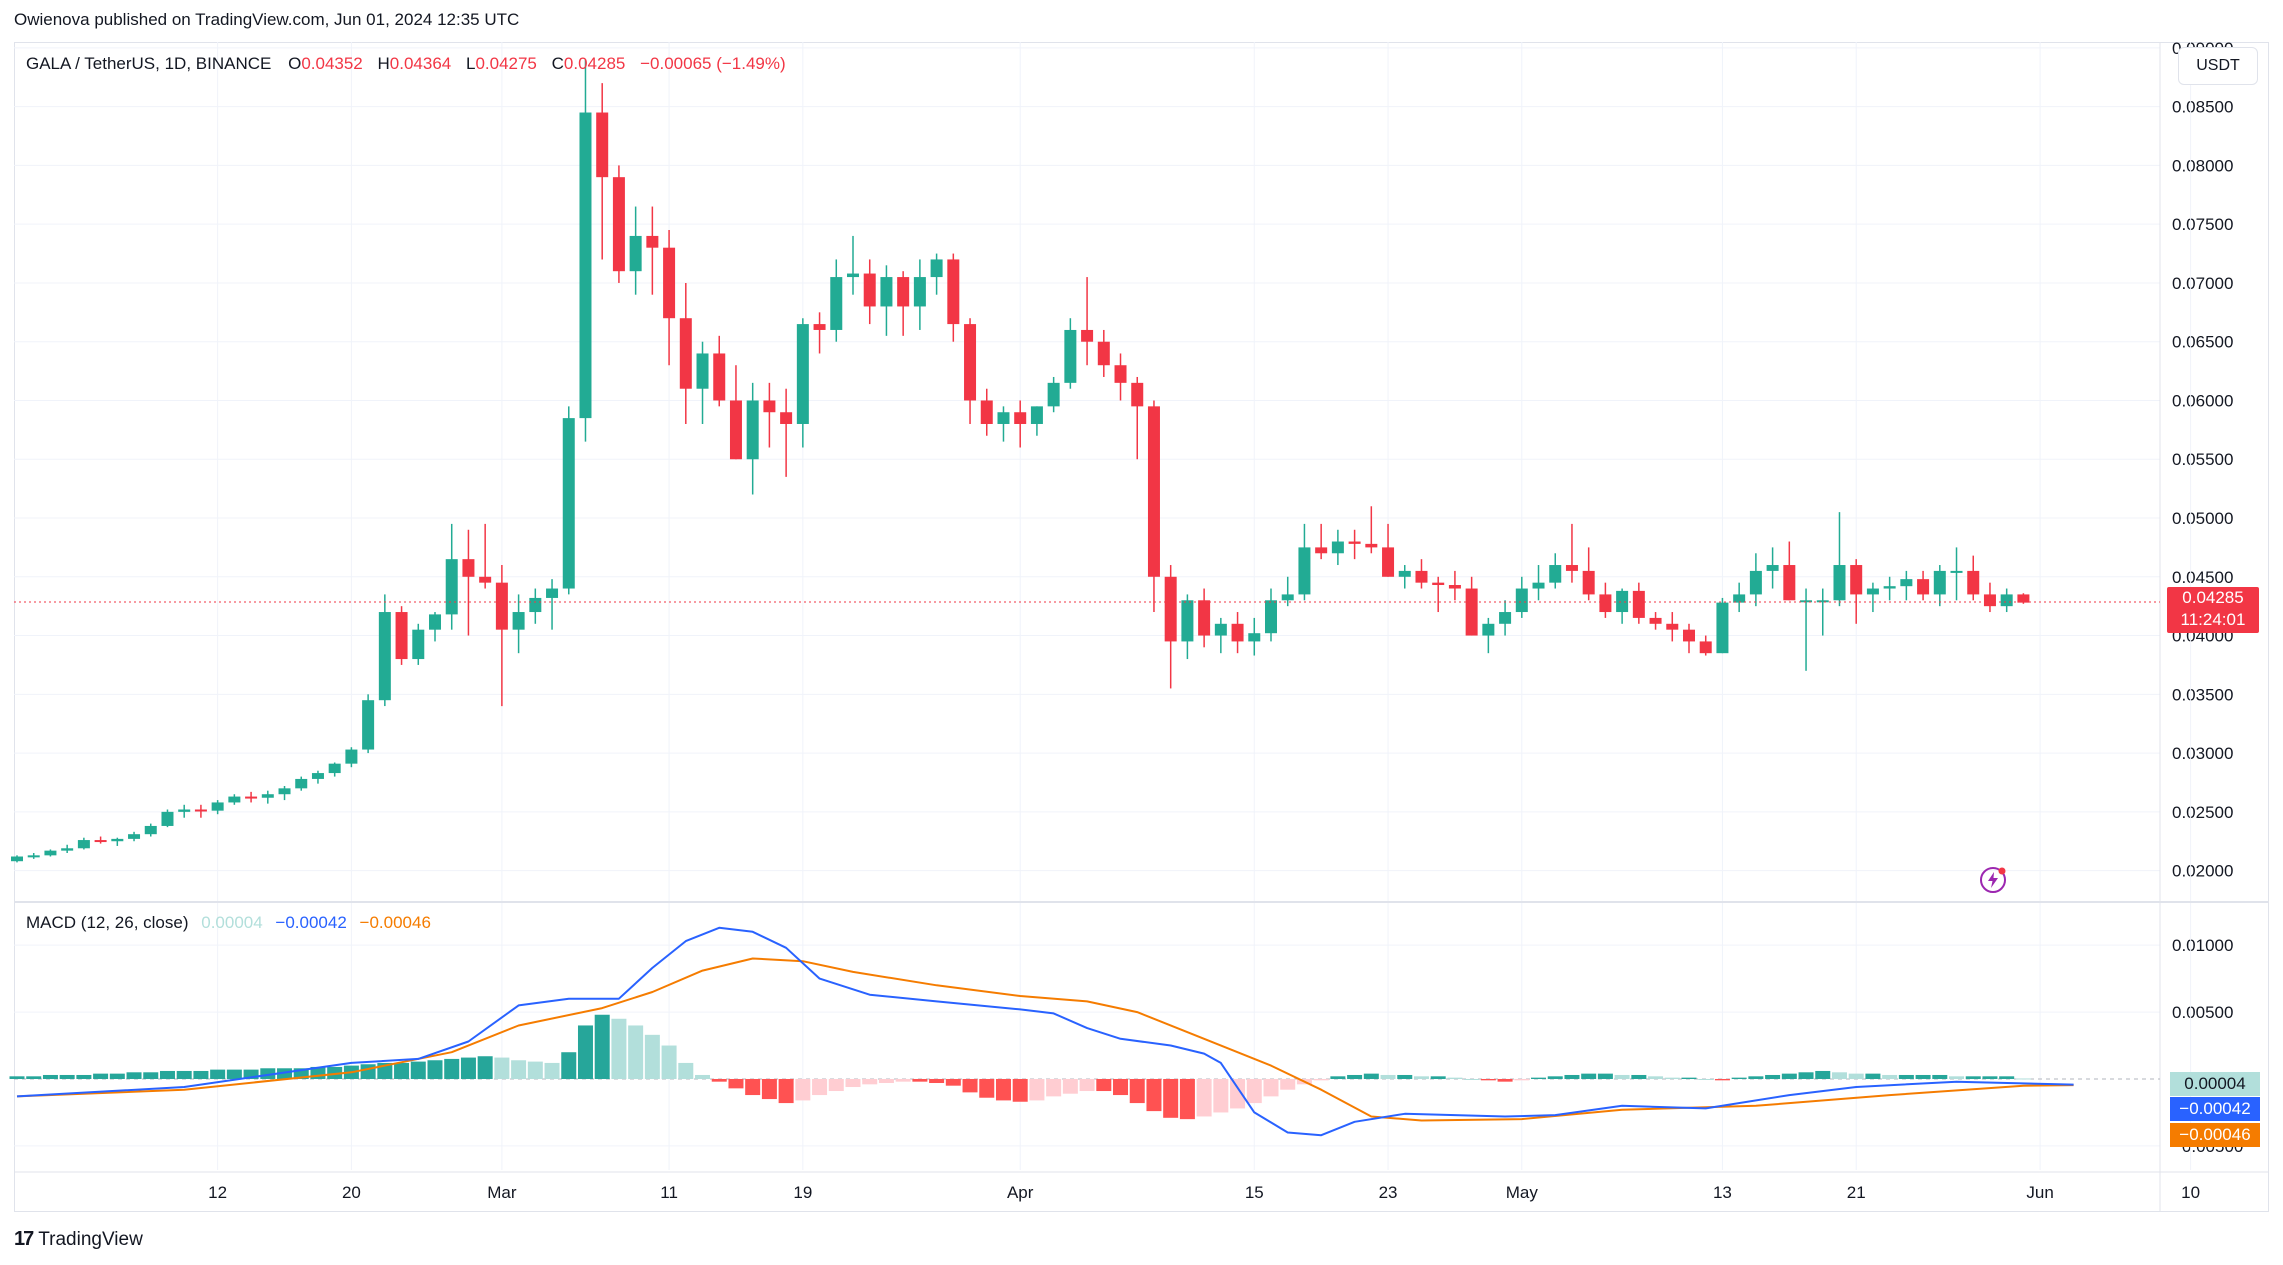 Image resolution: width=2283 pixels, height=1265 pixels. Describe the element at coordinates (107, 922) in the screenshot. I see `macd-title: MACD (12, 26, close)` at that location.